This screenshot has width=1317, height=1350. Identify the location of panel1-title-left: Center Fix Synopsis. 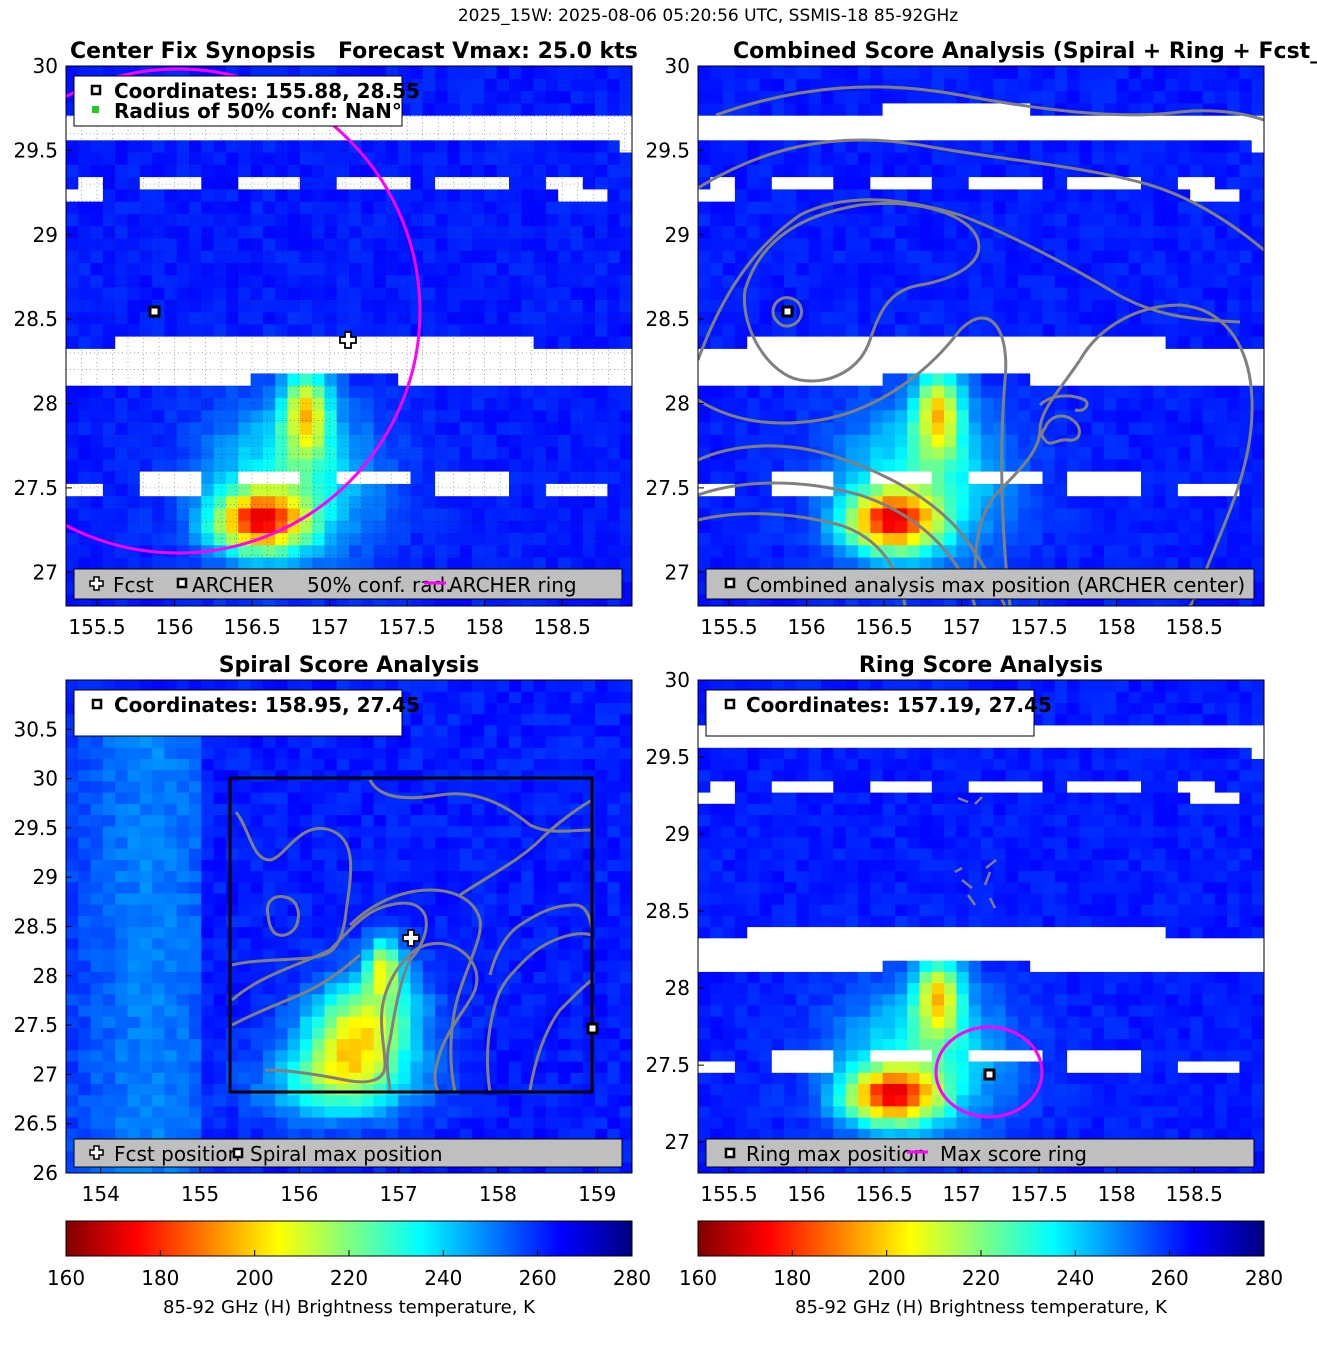
(193, 51).